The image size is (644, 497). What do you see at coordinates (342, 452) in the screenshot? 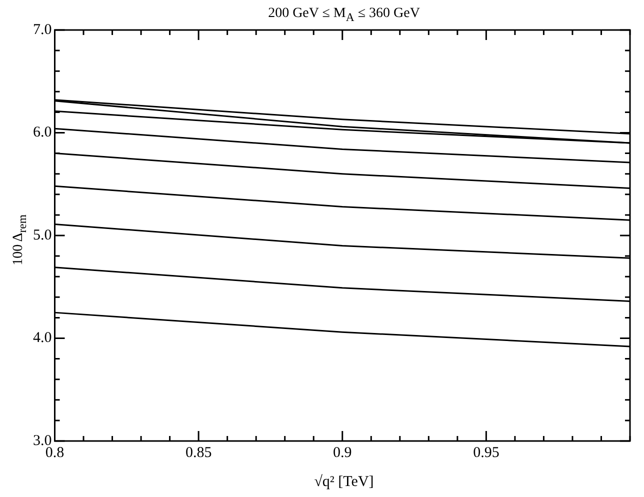
I see `x-tick-label: 0.9` at bounding box center [342, 452].